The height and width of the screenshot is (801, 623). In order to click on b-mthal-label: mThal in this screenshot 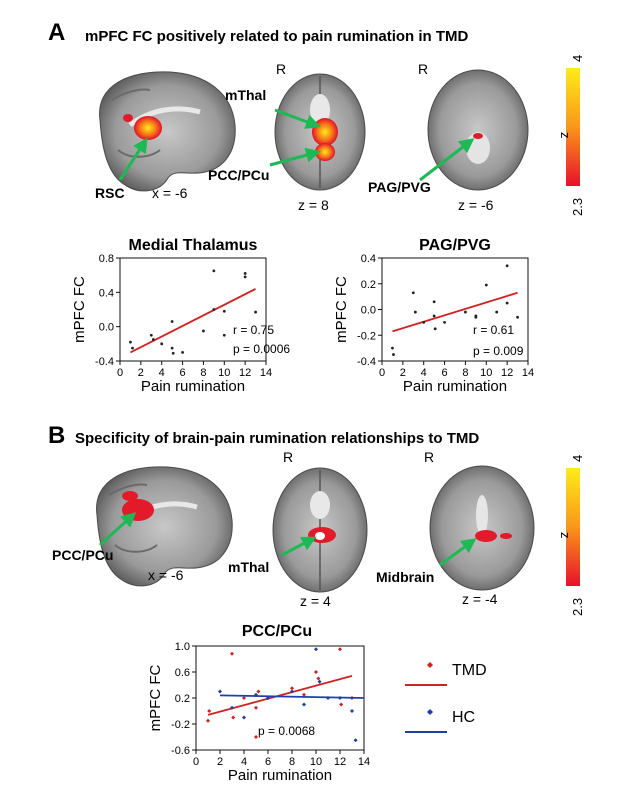, I will do `click(248, 567)`.